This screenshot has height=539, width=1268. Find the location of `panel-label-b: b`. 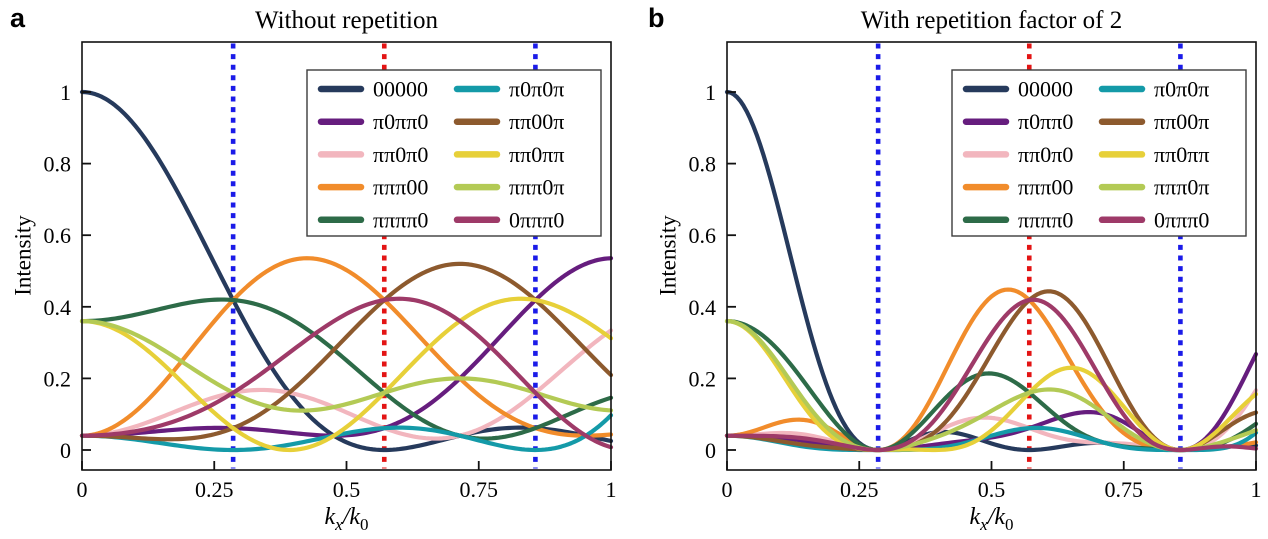

panel-label-b: b is located at coordinates (656, 18).